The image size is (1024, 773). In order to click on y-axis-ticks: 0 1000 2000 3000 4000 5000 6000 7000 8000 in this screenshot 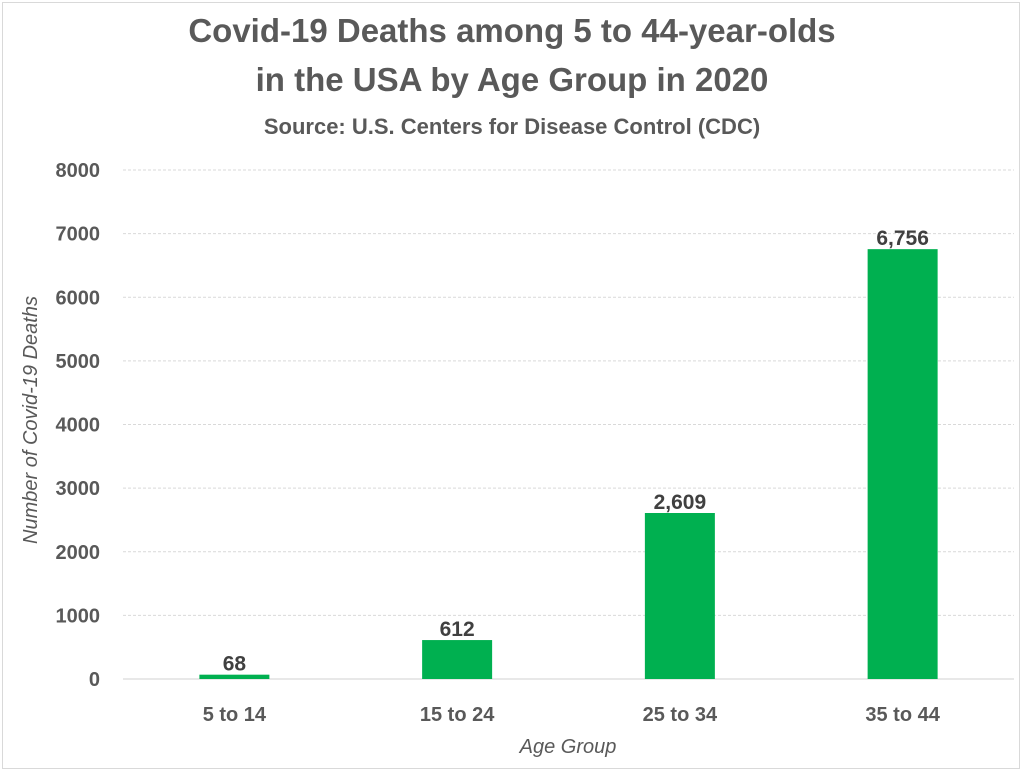, I will do `click(78, 425)`.